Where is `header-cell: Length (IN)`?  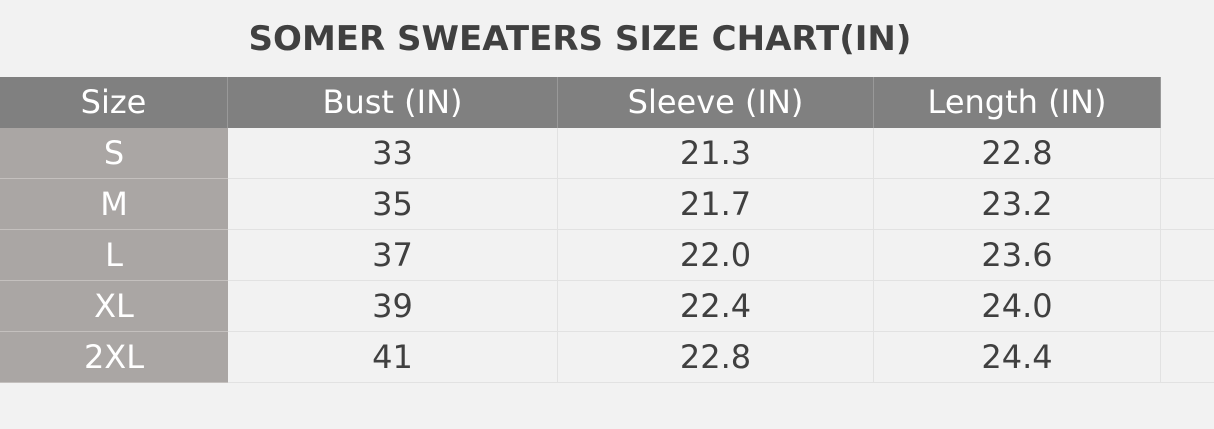
header-cell: Length (IN) is located at coordinates (1017, 102).